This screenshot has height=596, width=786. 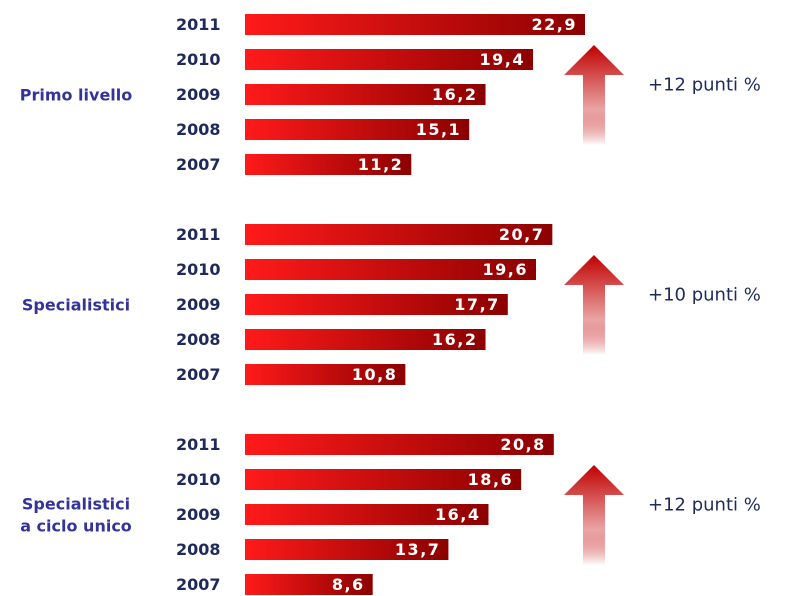 What do you see at coordinates (521, 234) in the screenshot?
I see `bar-value-label: 20,7` at bounding box center [521, 234].